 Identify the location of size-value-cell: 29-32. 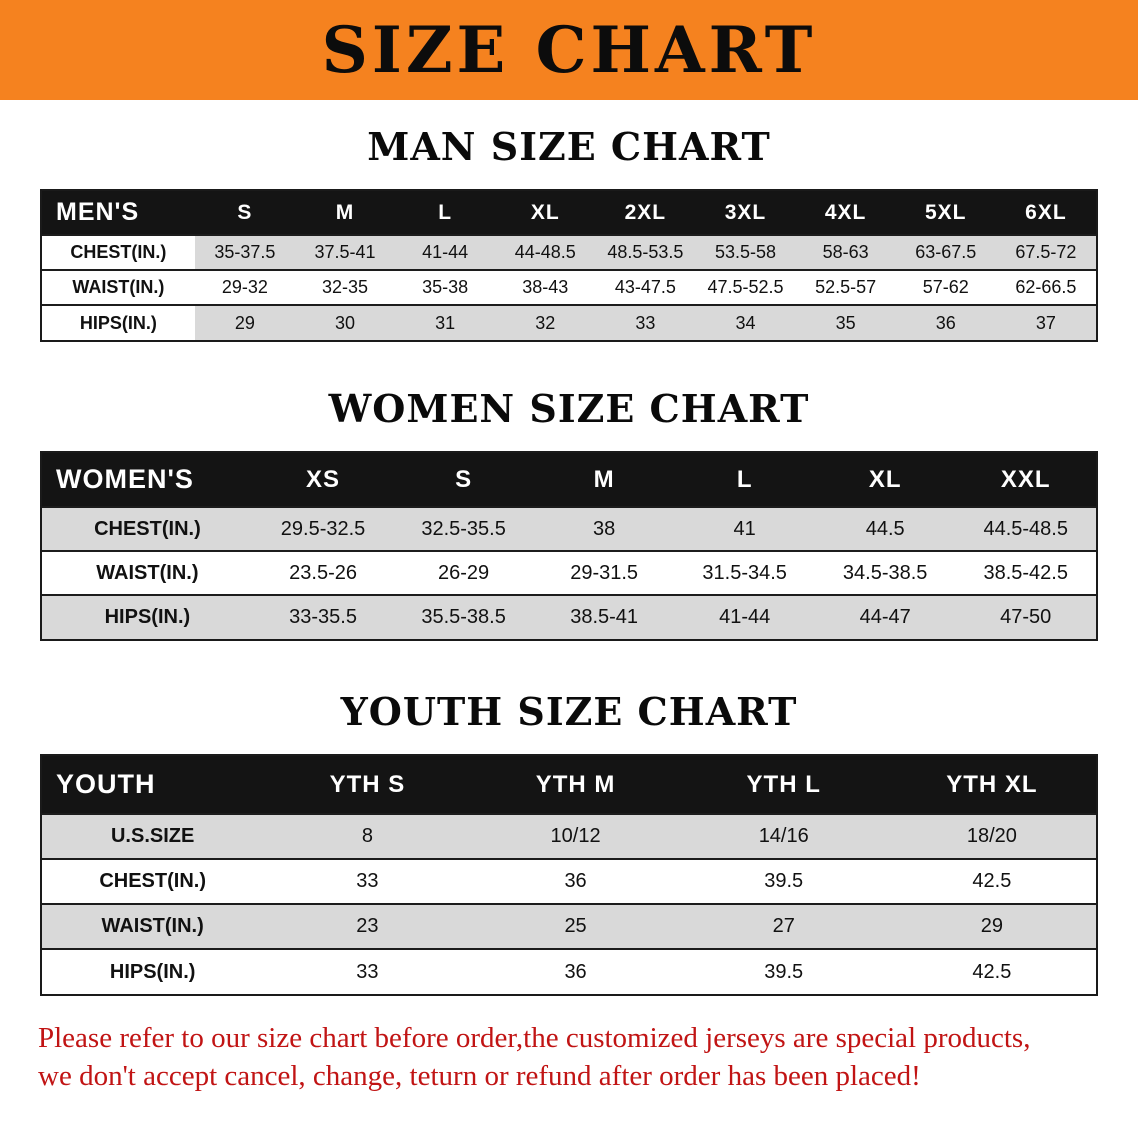
(244, 287).